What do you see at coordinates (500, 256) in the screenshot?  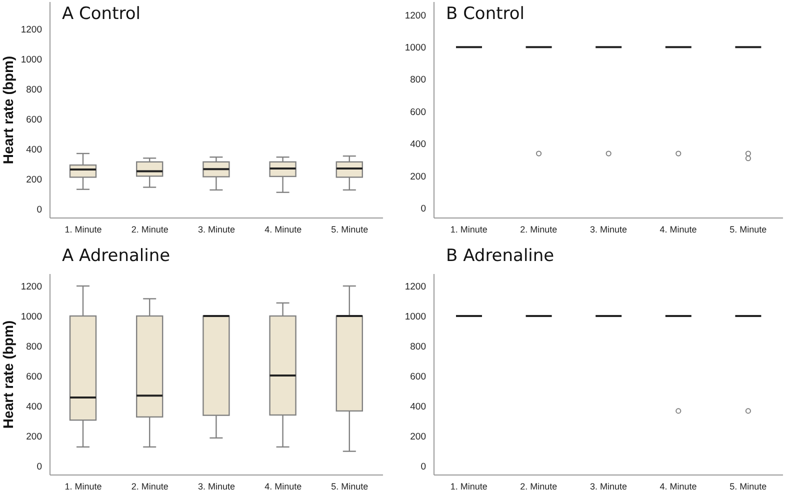 I see `chart-title: B Adrenaline` at bounding box center [500, 256].